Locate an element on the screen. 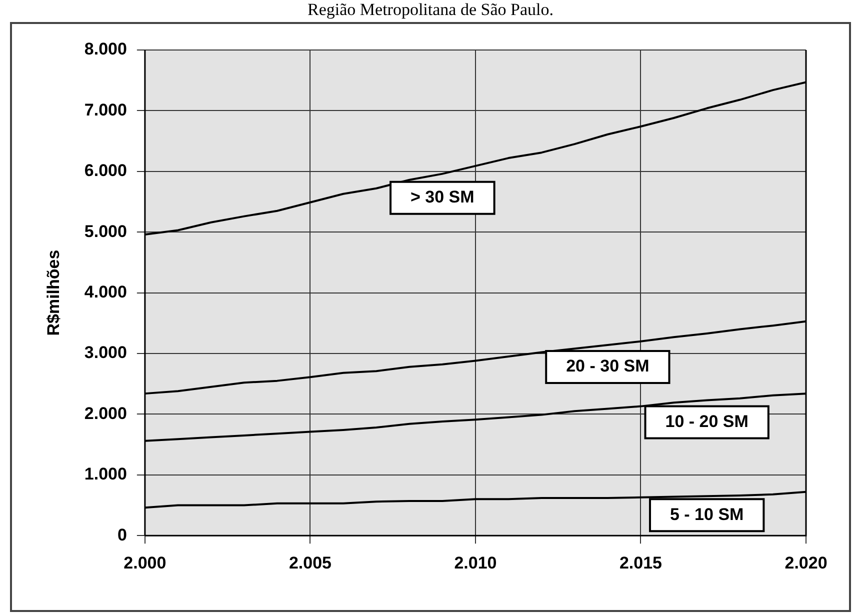 Image resolution: width=861 pixels, height=614 pixels. series-label: 10 - 20 SM is located at coordinates (706, 421).